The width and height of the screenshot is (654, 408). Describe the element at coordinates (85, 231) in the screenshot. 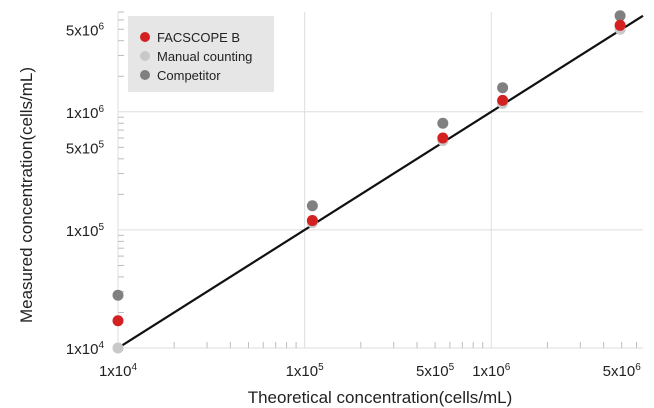

I see `y-tick-label: 1x105` at that location.